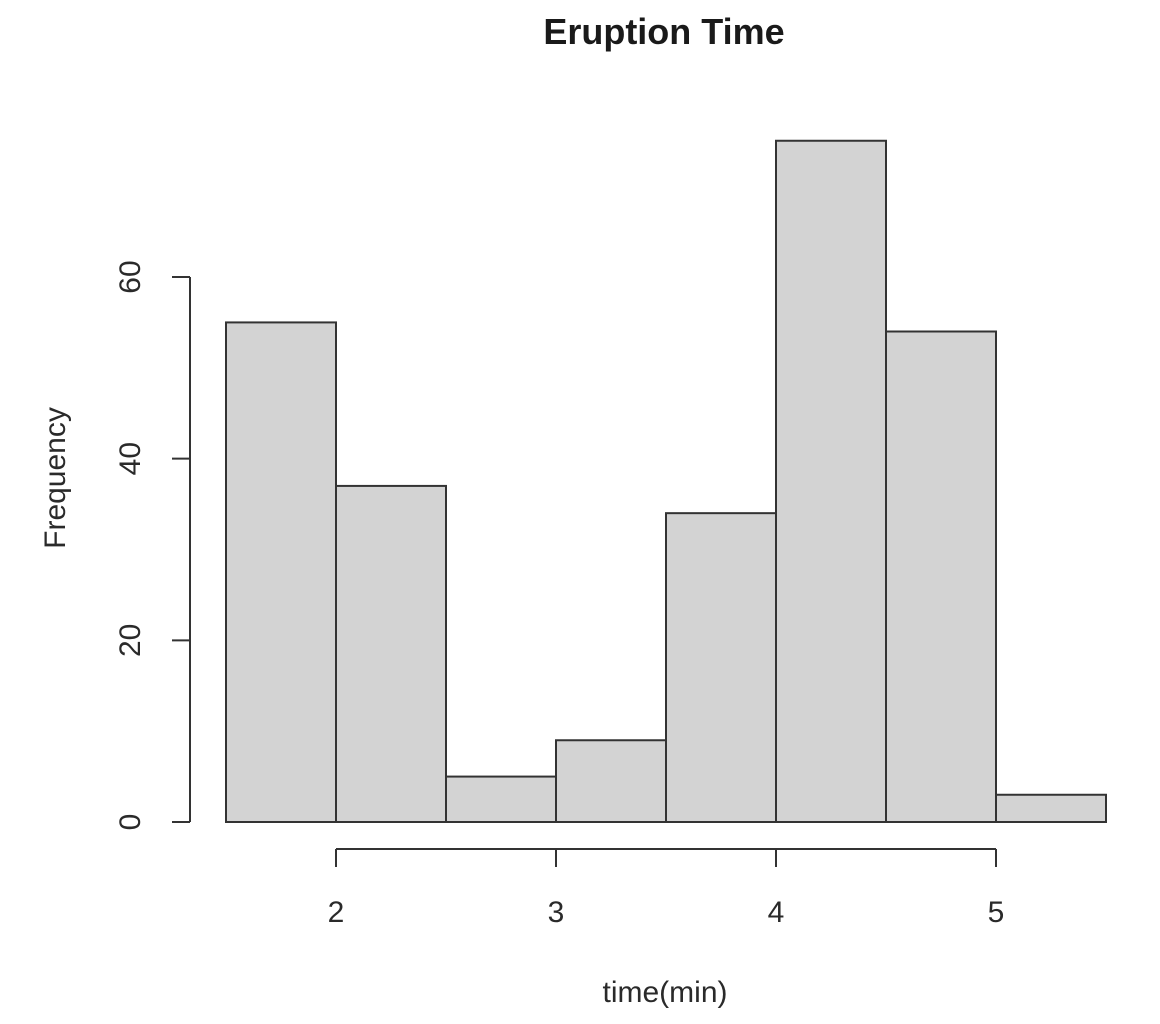 This screenshot has width=1160, height=1024. Describe the element at coordinates (336, 912) in the screenshot. I see `x-tick-label-2: 2` at that location.